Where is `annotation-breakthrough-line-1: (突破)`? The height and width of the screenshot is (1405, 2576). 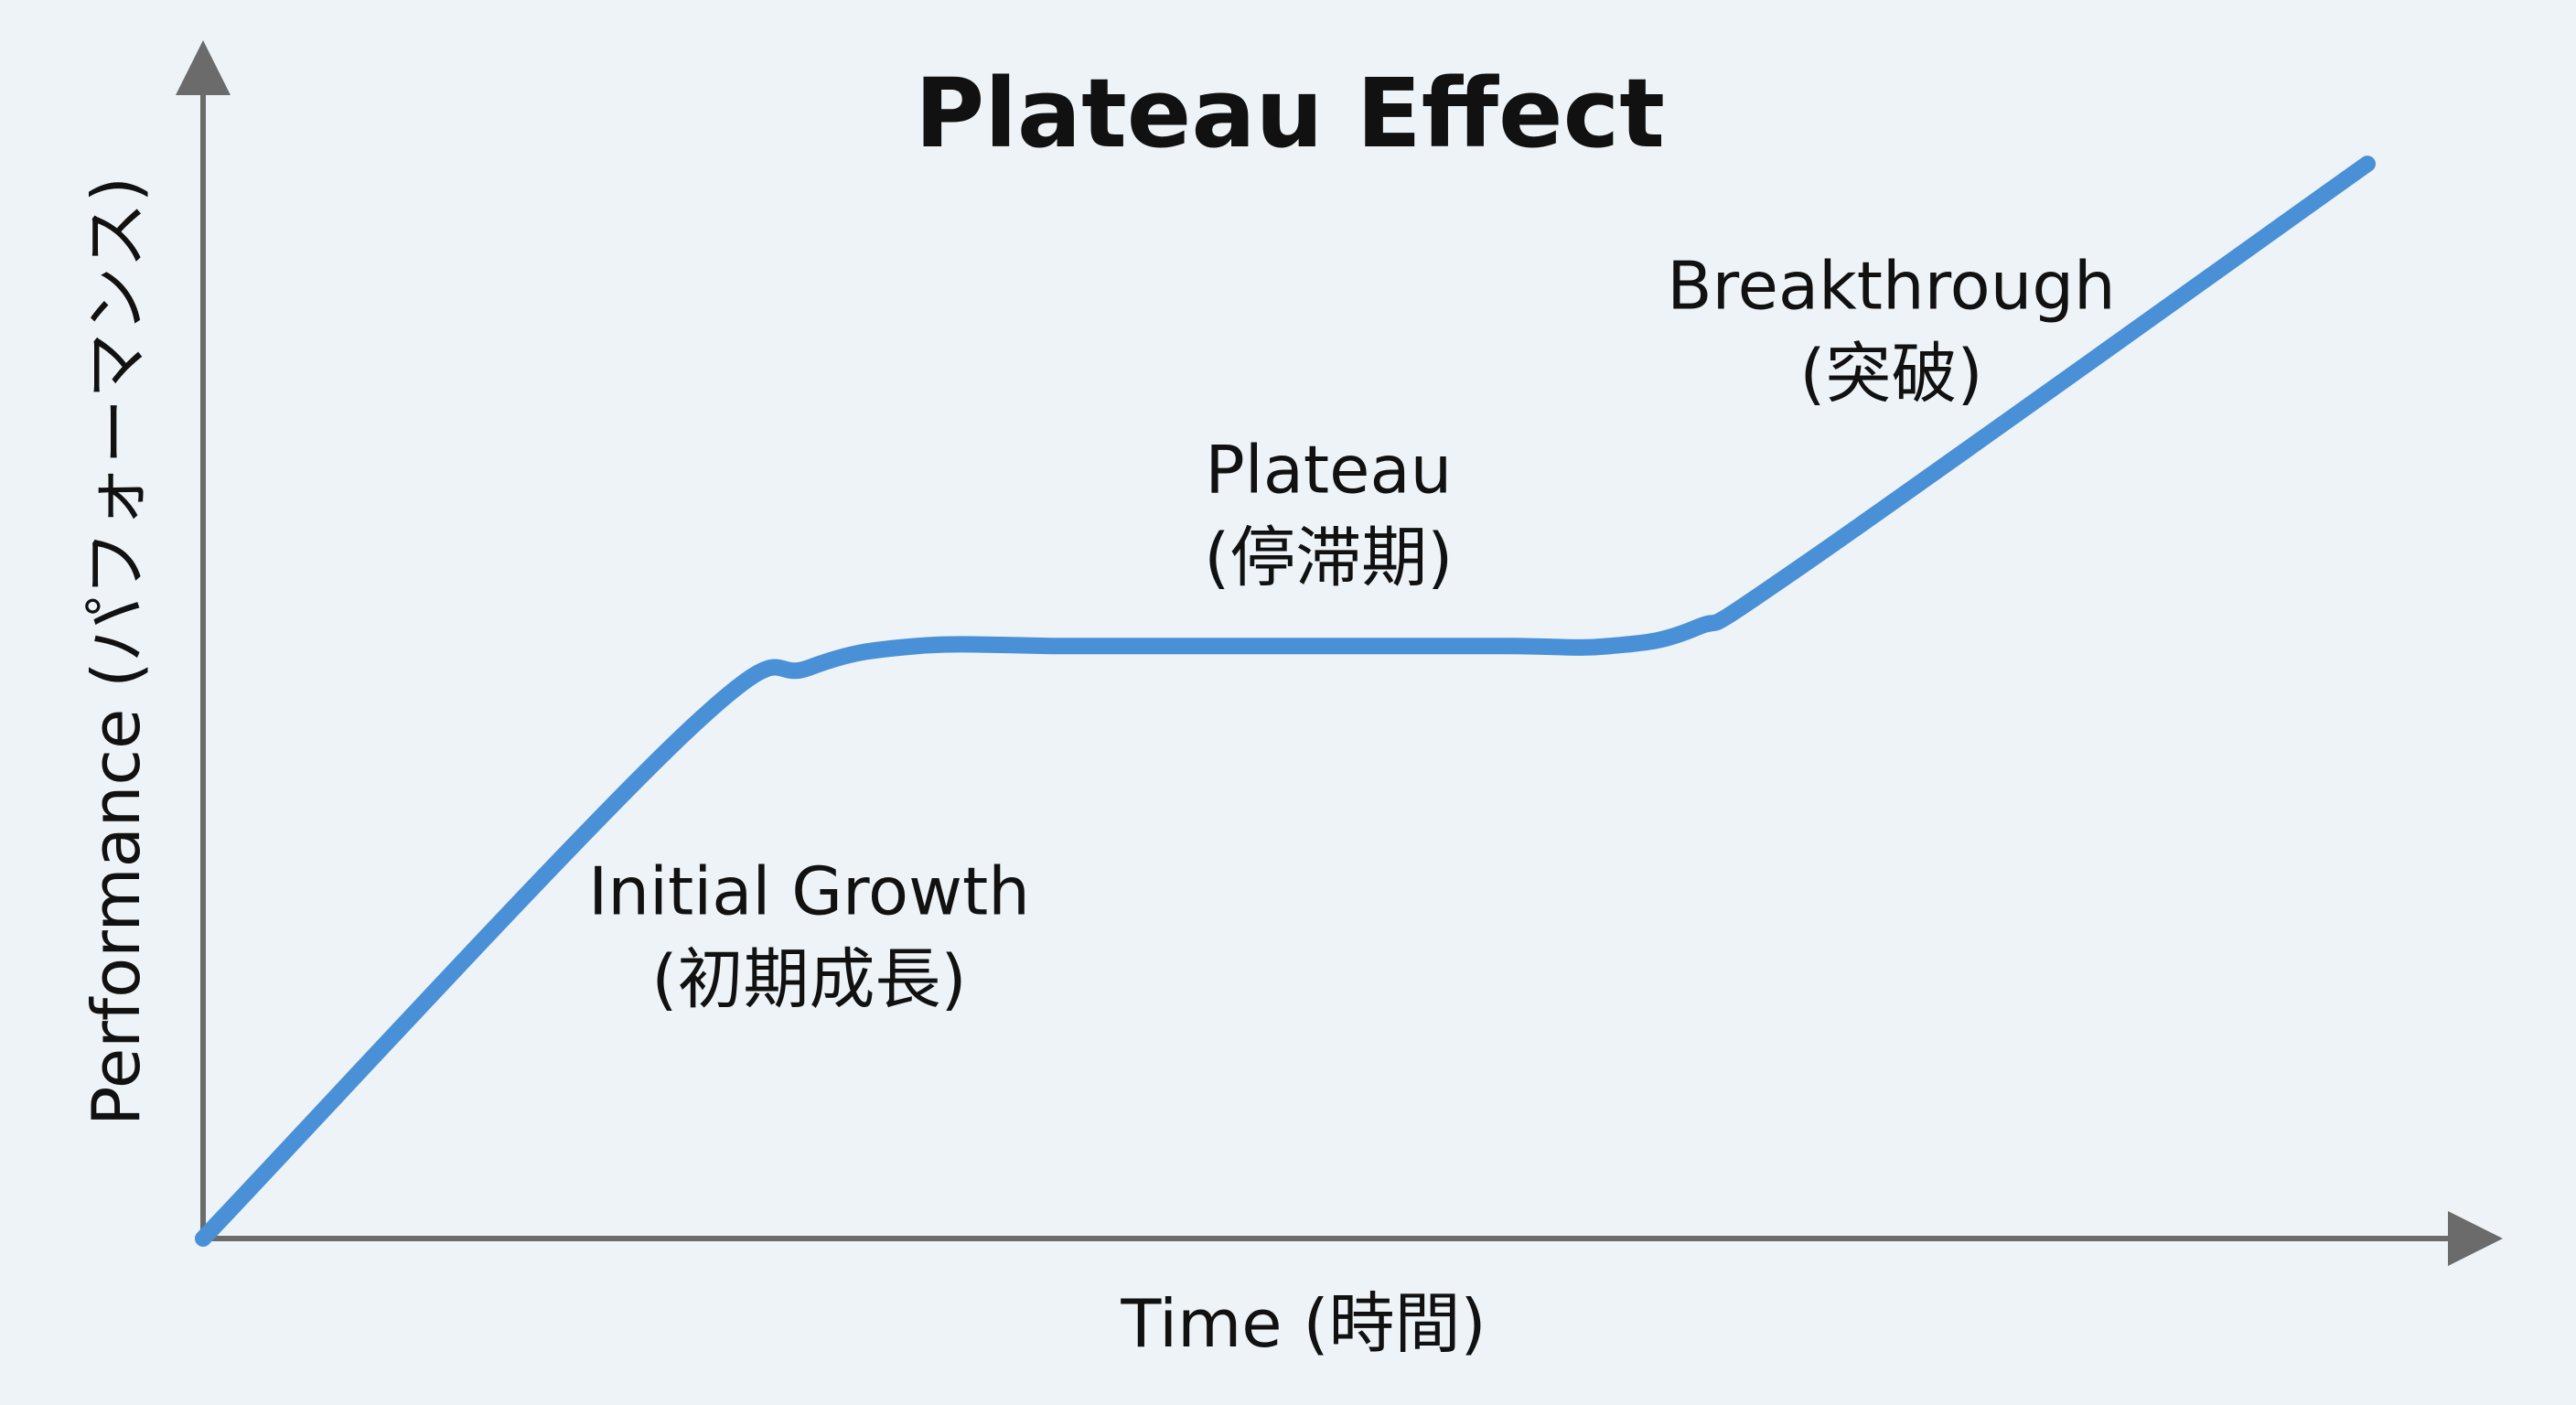 annotation-breakthrough-line-1: (突破) is located at coordinates (1890, 373).